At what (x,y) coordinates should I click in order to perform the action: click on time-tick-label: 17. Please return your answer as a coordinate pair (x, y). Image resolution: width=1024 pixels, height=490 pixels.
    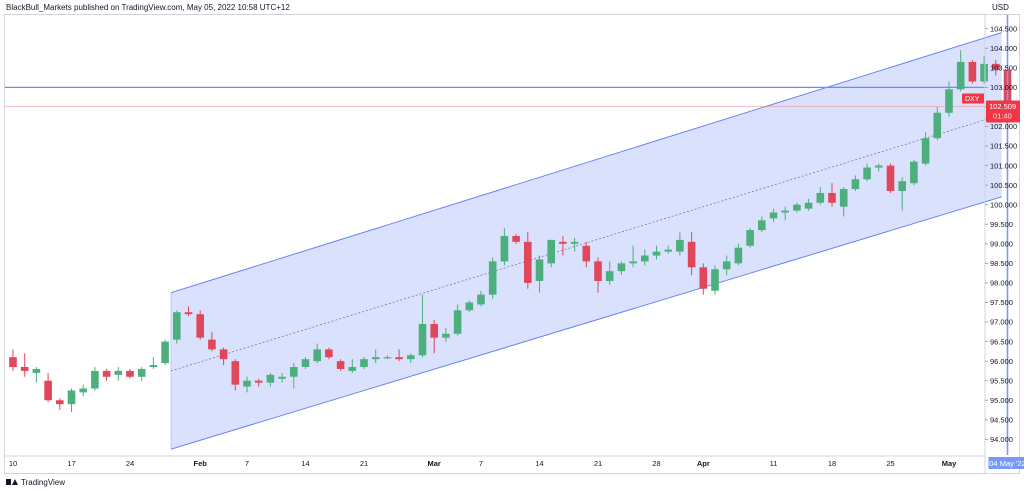
    Looking at the image, I should click on (71, 463).